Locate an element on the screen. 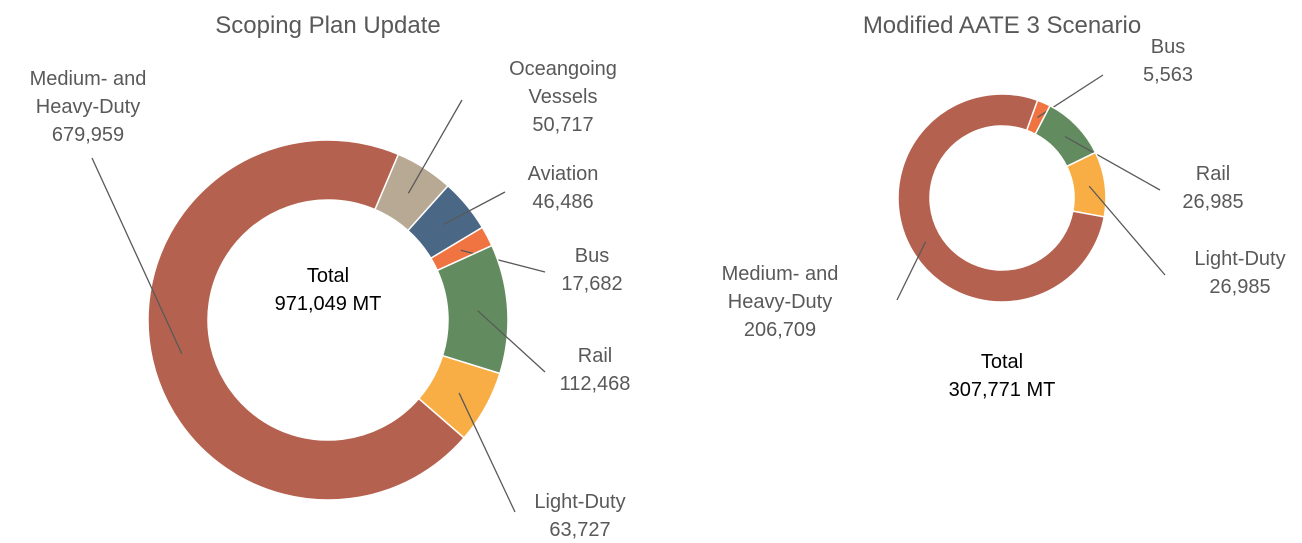 Image resolution: width=1302 pixels, height=543 pixels. center-label: 307,771 MT is located at coordinates (1002, 390).